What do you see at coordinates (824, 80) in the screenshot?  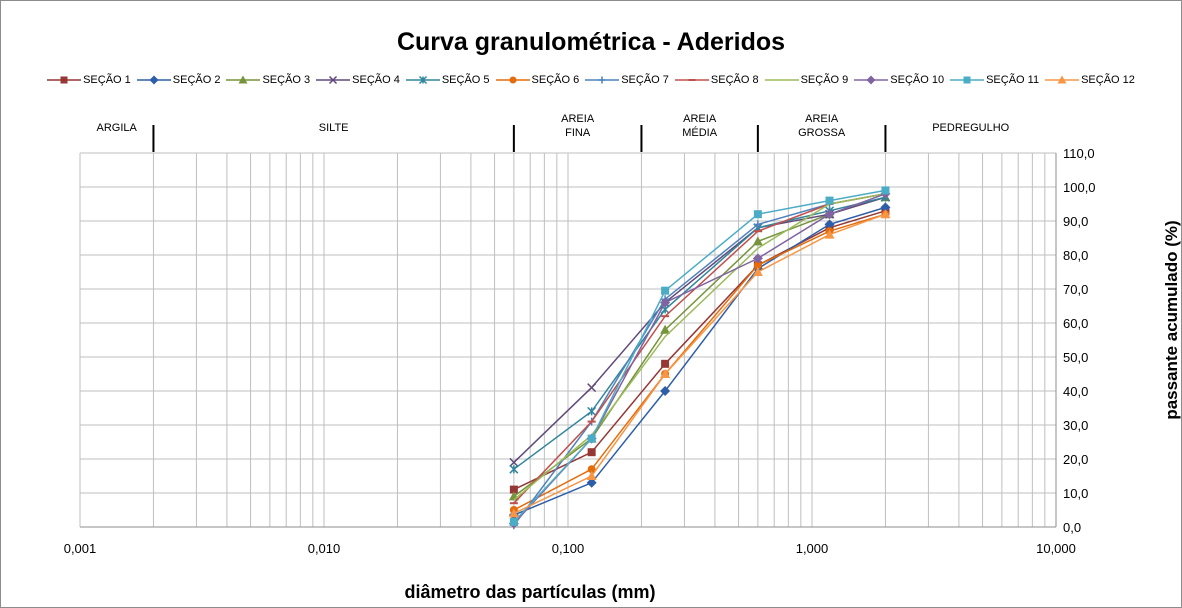 I see `legend-label: SEÇÃO 9` at bounding box center [824, 80].